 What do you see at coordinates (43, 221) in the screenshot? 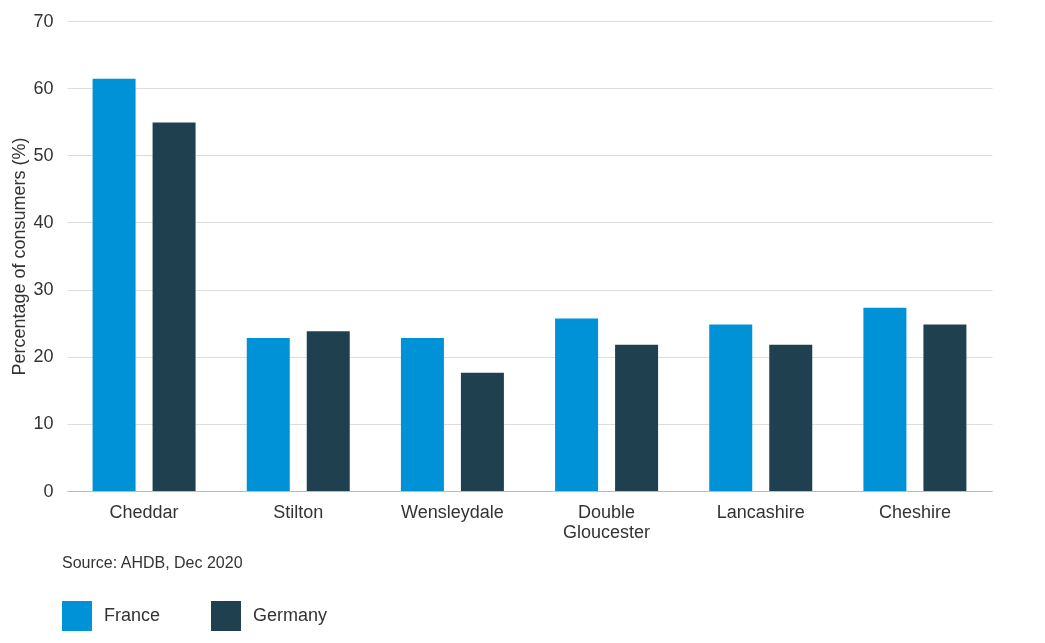
I see `y-tick-label: 40` at bounding box center [43, 221].